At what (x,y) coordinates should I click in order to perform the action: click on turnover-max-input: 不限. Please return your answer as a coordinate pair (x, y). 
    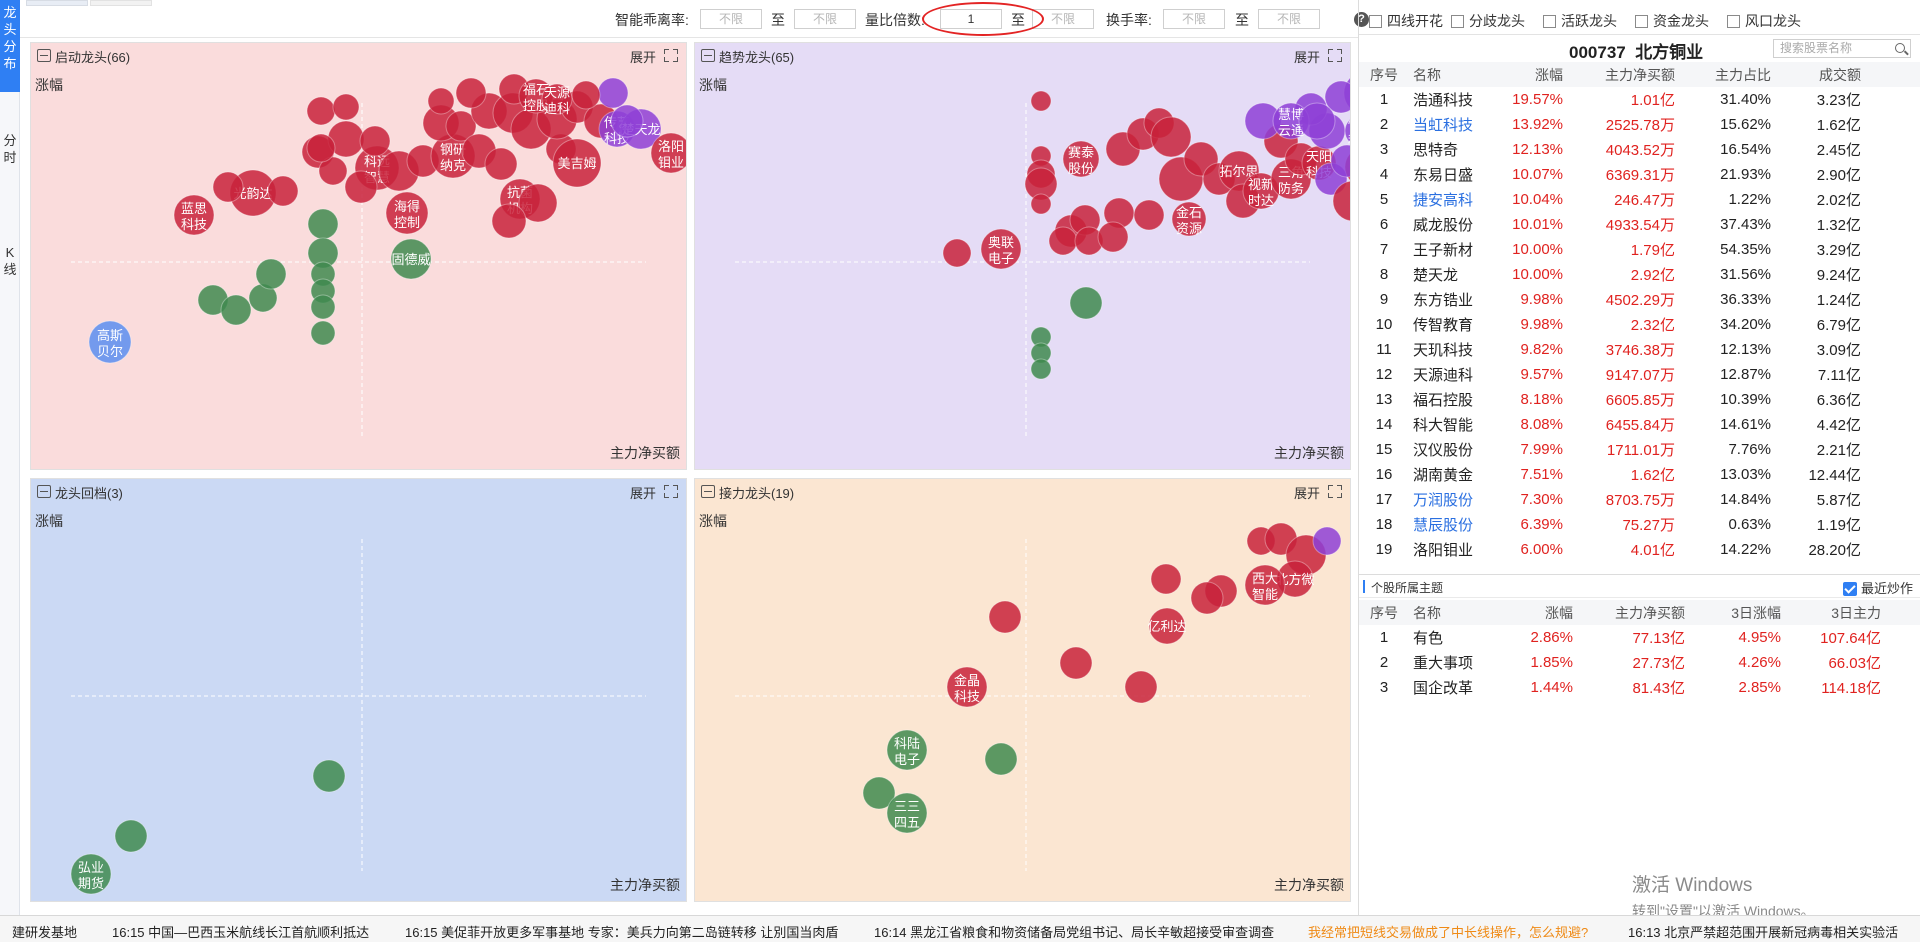
    Looking at the image, I should click on (1289, 19).